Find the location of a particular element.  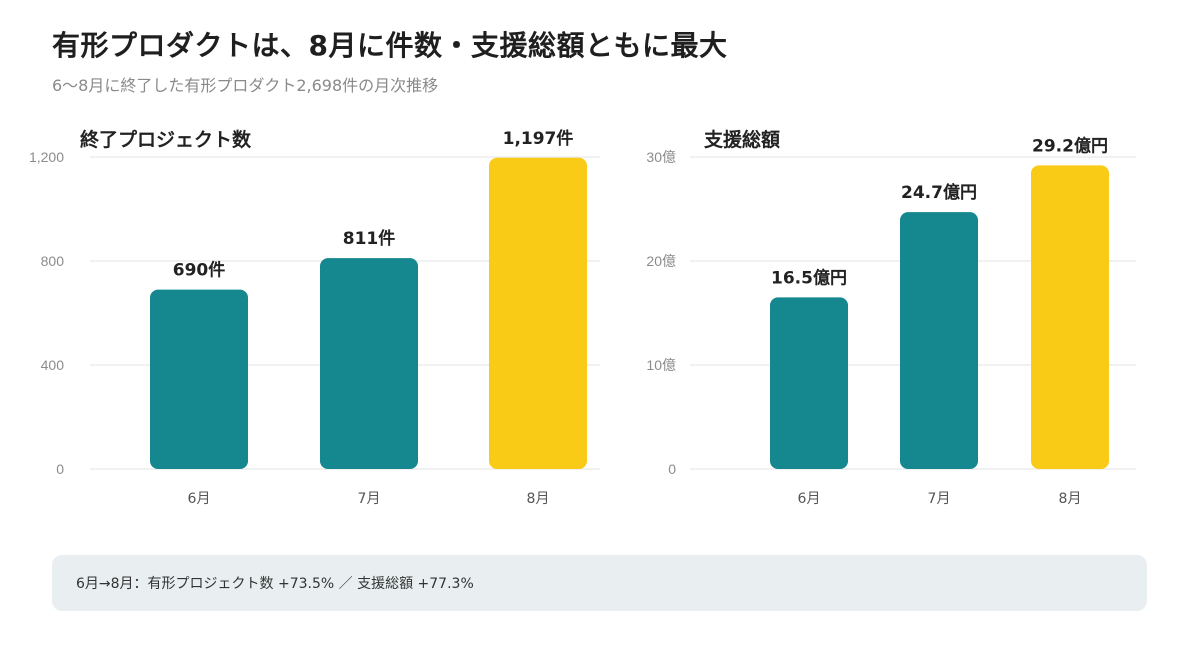

chart-title: 支援総額 is located at coordinates (741, 139).